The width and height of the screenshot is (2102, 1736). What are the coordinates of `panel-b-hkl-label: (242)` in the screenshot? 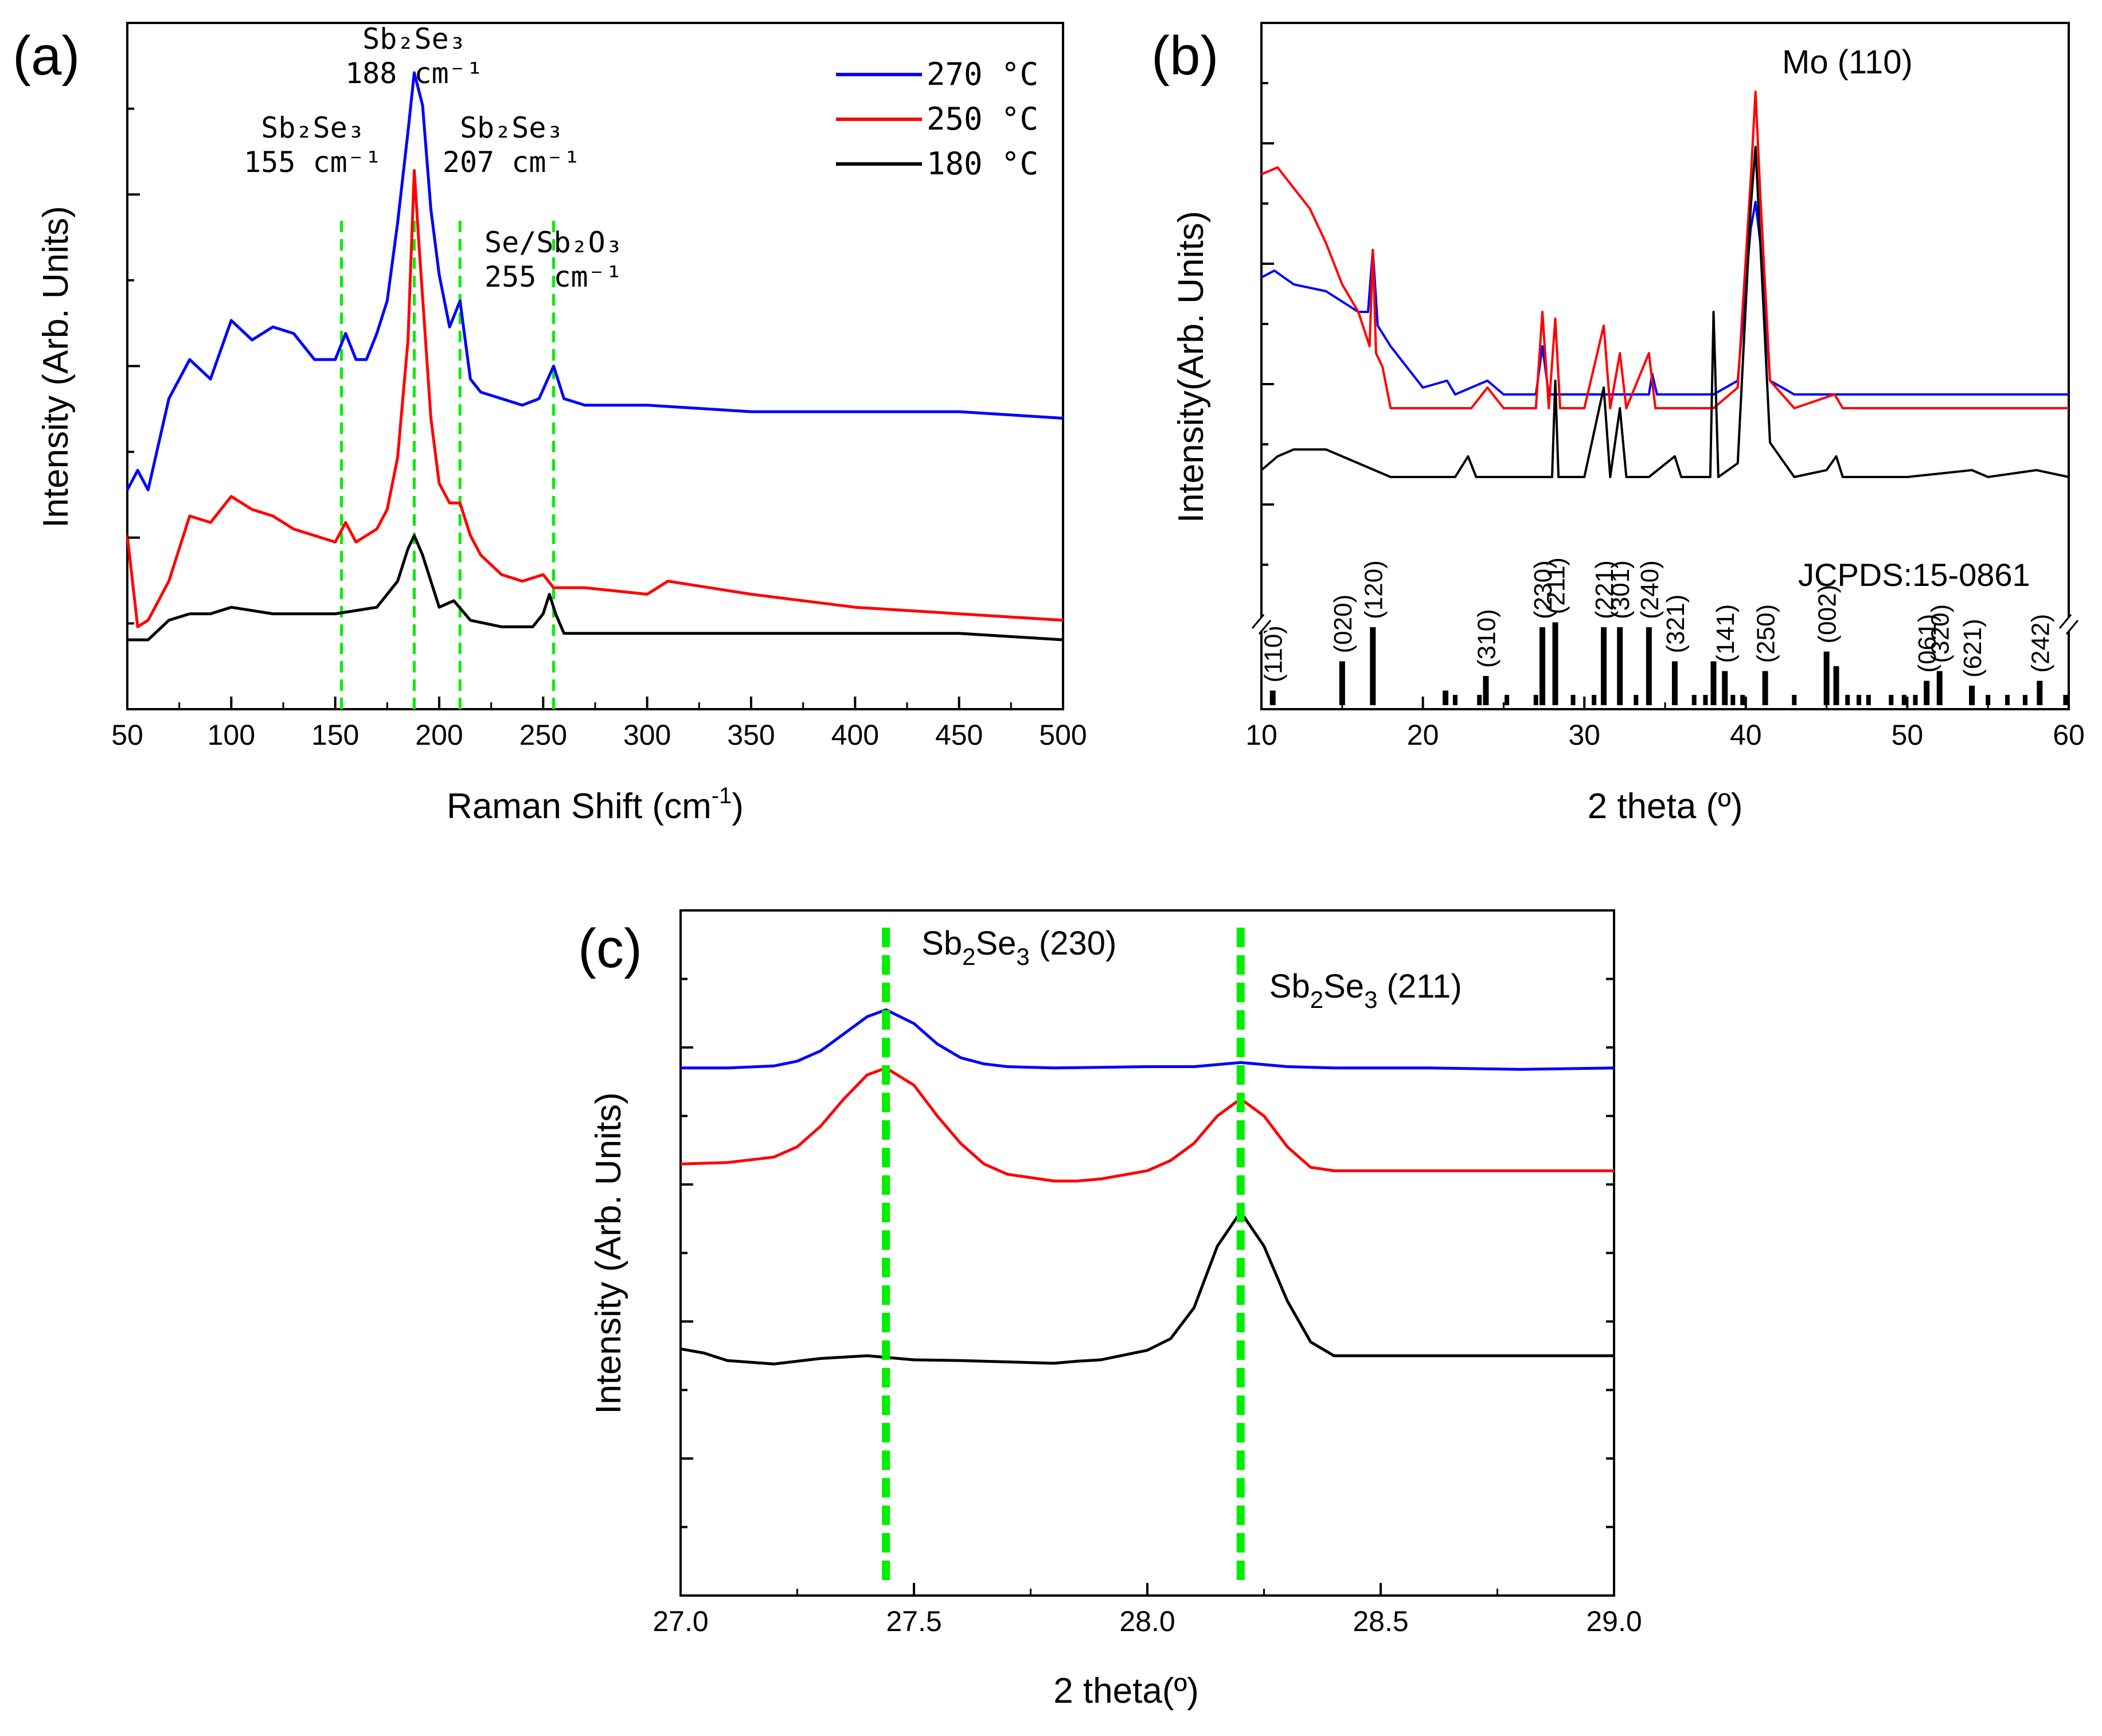 It's located at (2040, 643).